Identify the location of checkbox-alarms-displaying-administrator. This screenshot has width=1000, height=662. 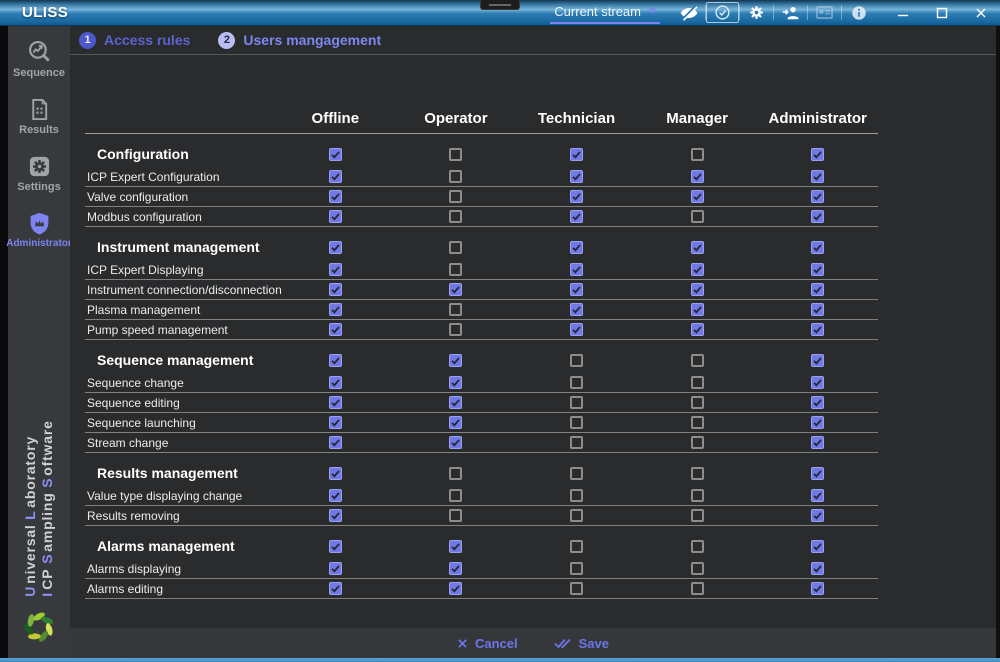
(818, 568).